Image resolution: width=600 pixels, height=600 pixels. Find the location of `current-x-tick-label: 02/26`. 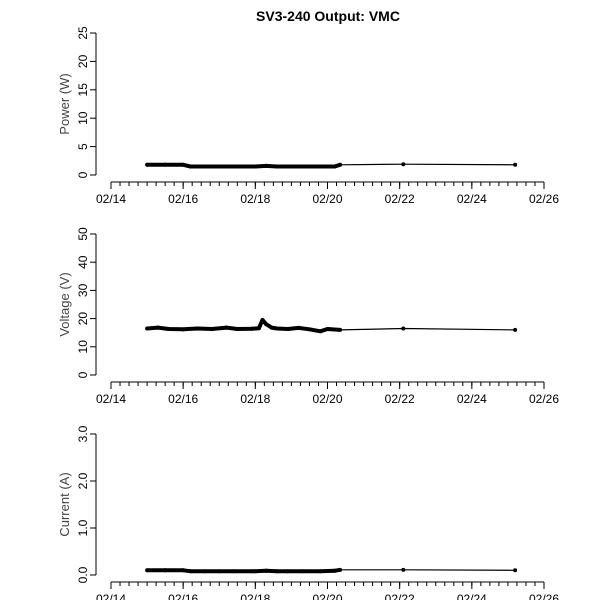

current-x-tick-label: 02/26 is located at coordinates (544, 596).